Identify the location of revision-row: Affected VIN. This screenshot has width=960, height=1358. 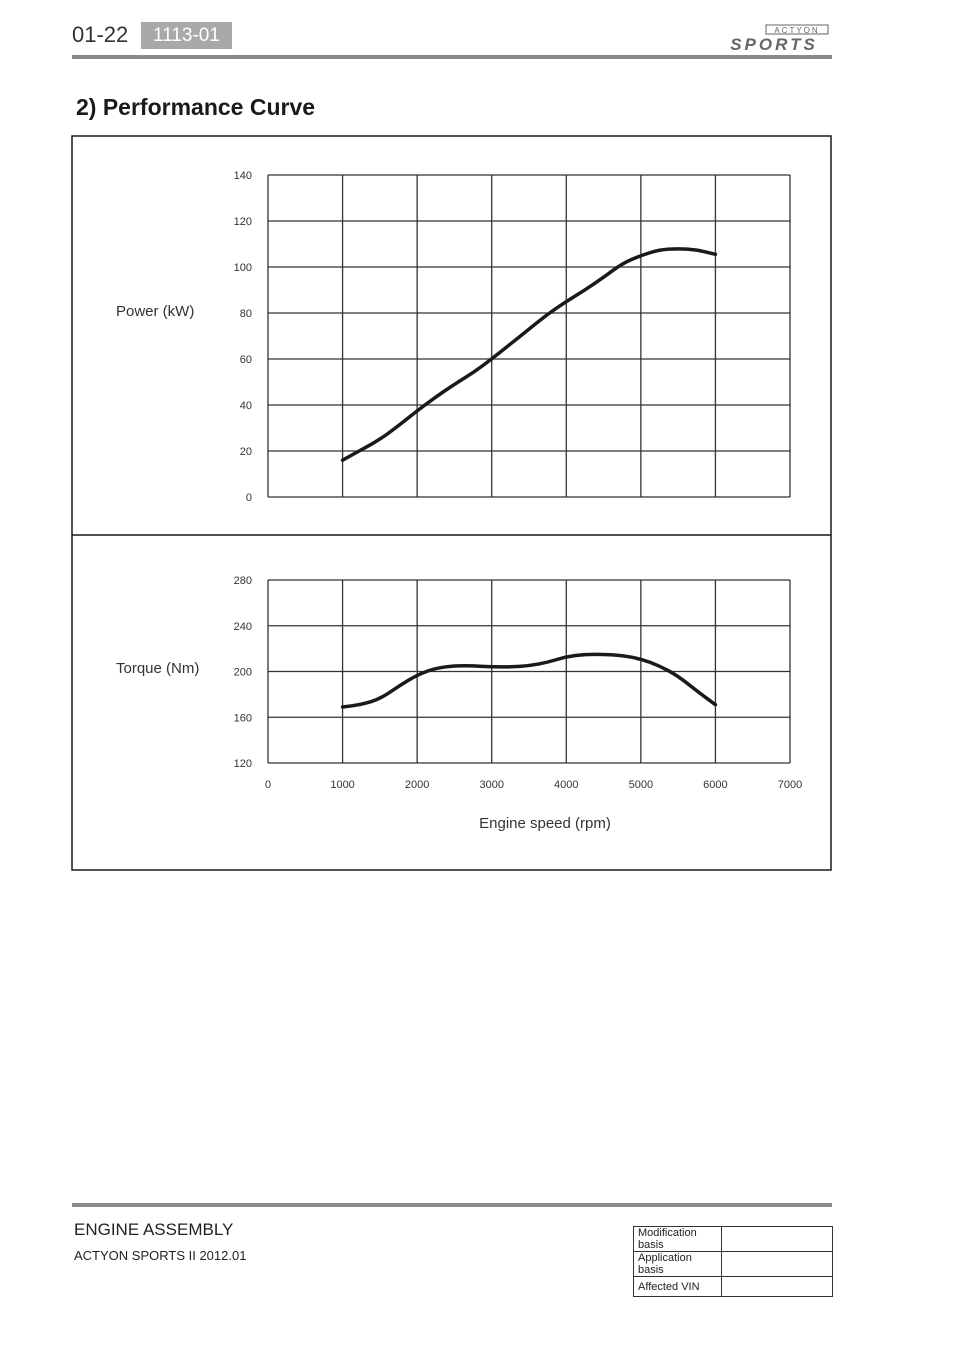
(733, 1286).